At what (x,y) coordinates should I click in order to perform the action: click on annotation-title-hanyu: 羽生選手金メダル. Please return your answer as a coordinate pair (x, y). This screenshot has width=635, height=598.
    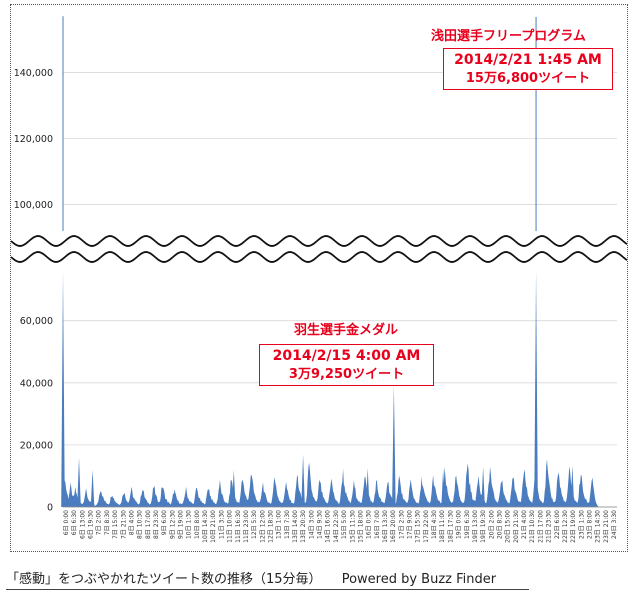
    Looking at the image, I should click on (346, 330).